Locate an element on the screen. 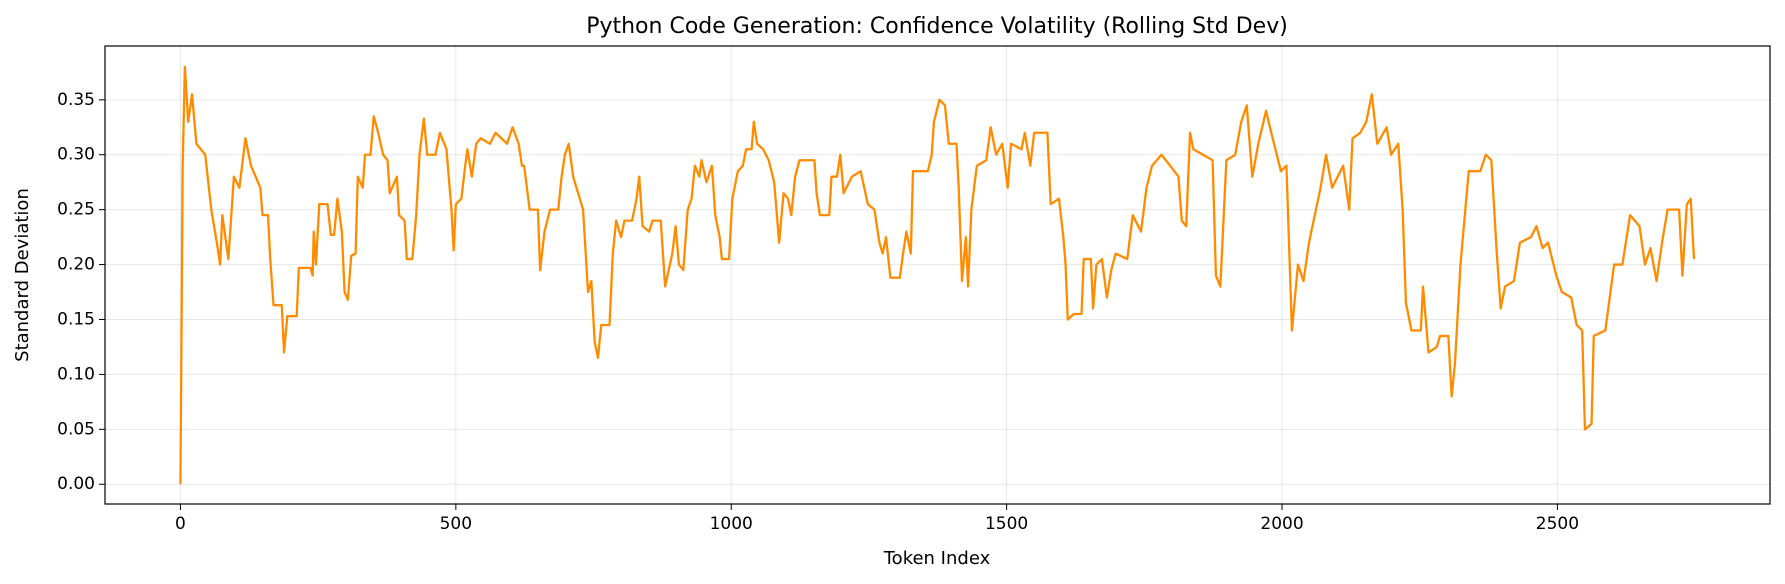  y-tick-label: 0.15 is located at coordinates (76, 319).